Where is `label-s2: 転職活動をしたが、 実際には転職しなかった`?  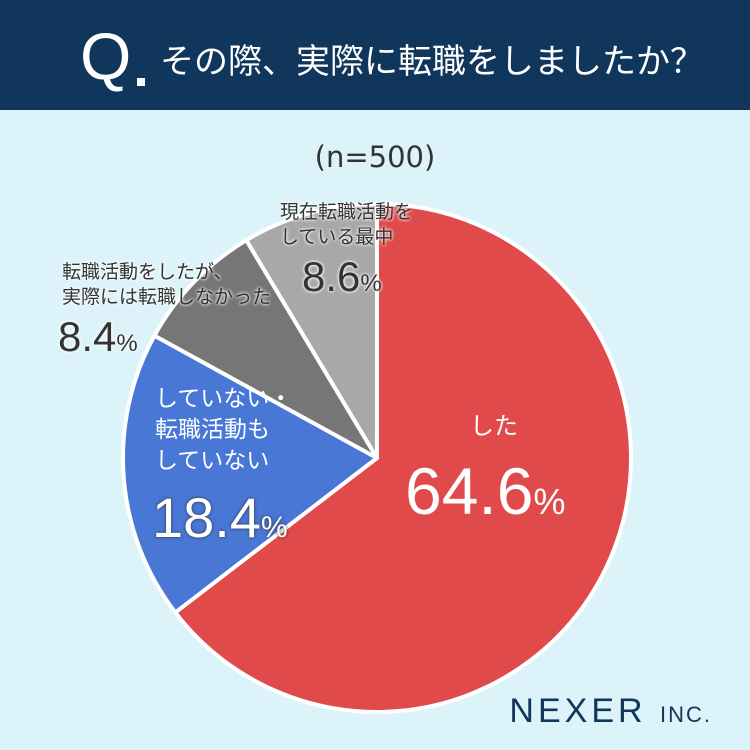 label-s2: 転職活動をしたが、 実際には転職しなかった is located at coordinates (166, 285).